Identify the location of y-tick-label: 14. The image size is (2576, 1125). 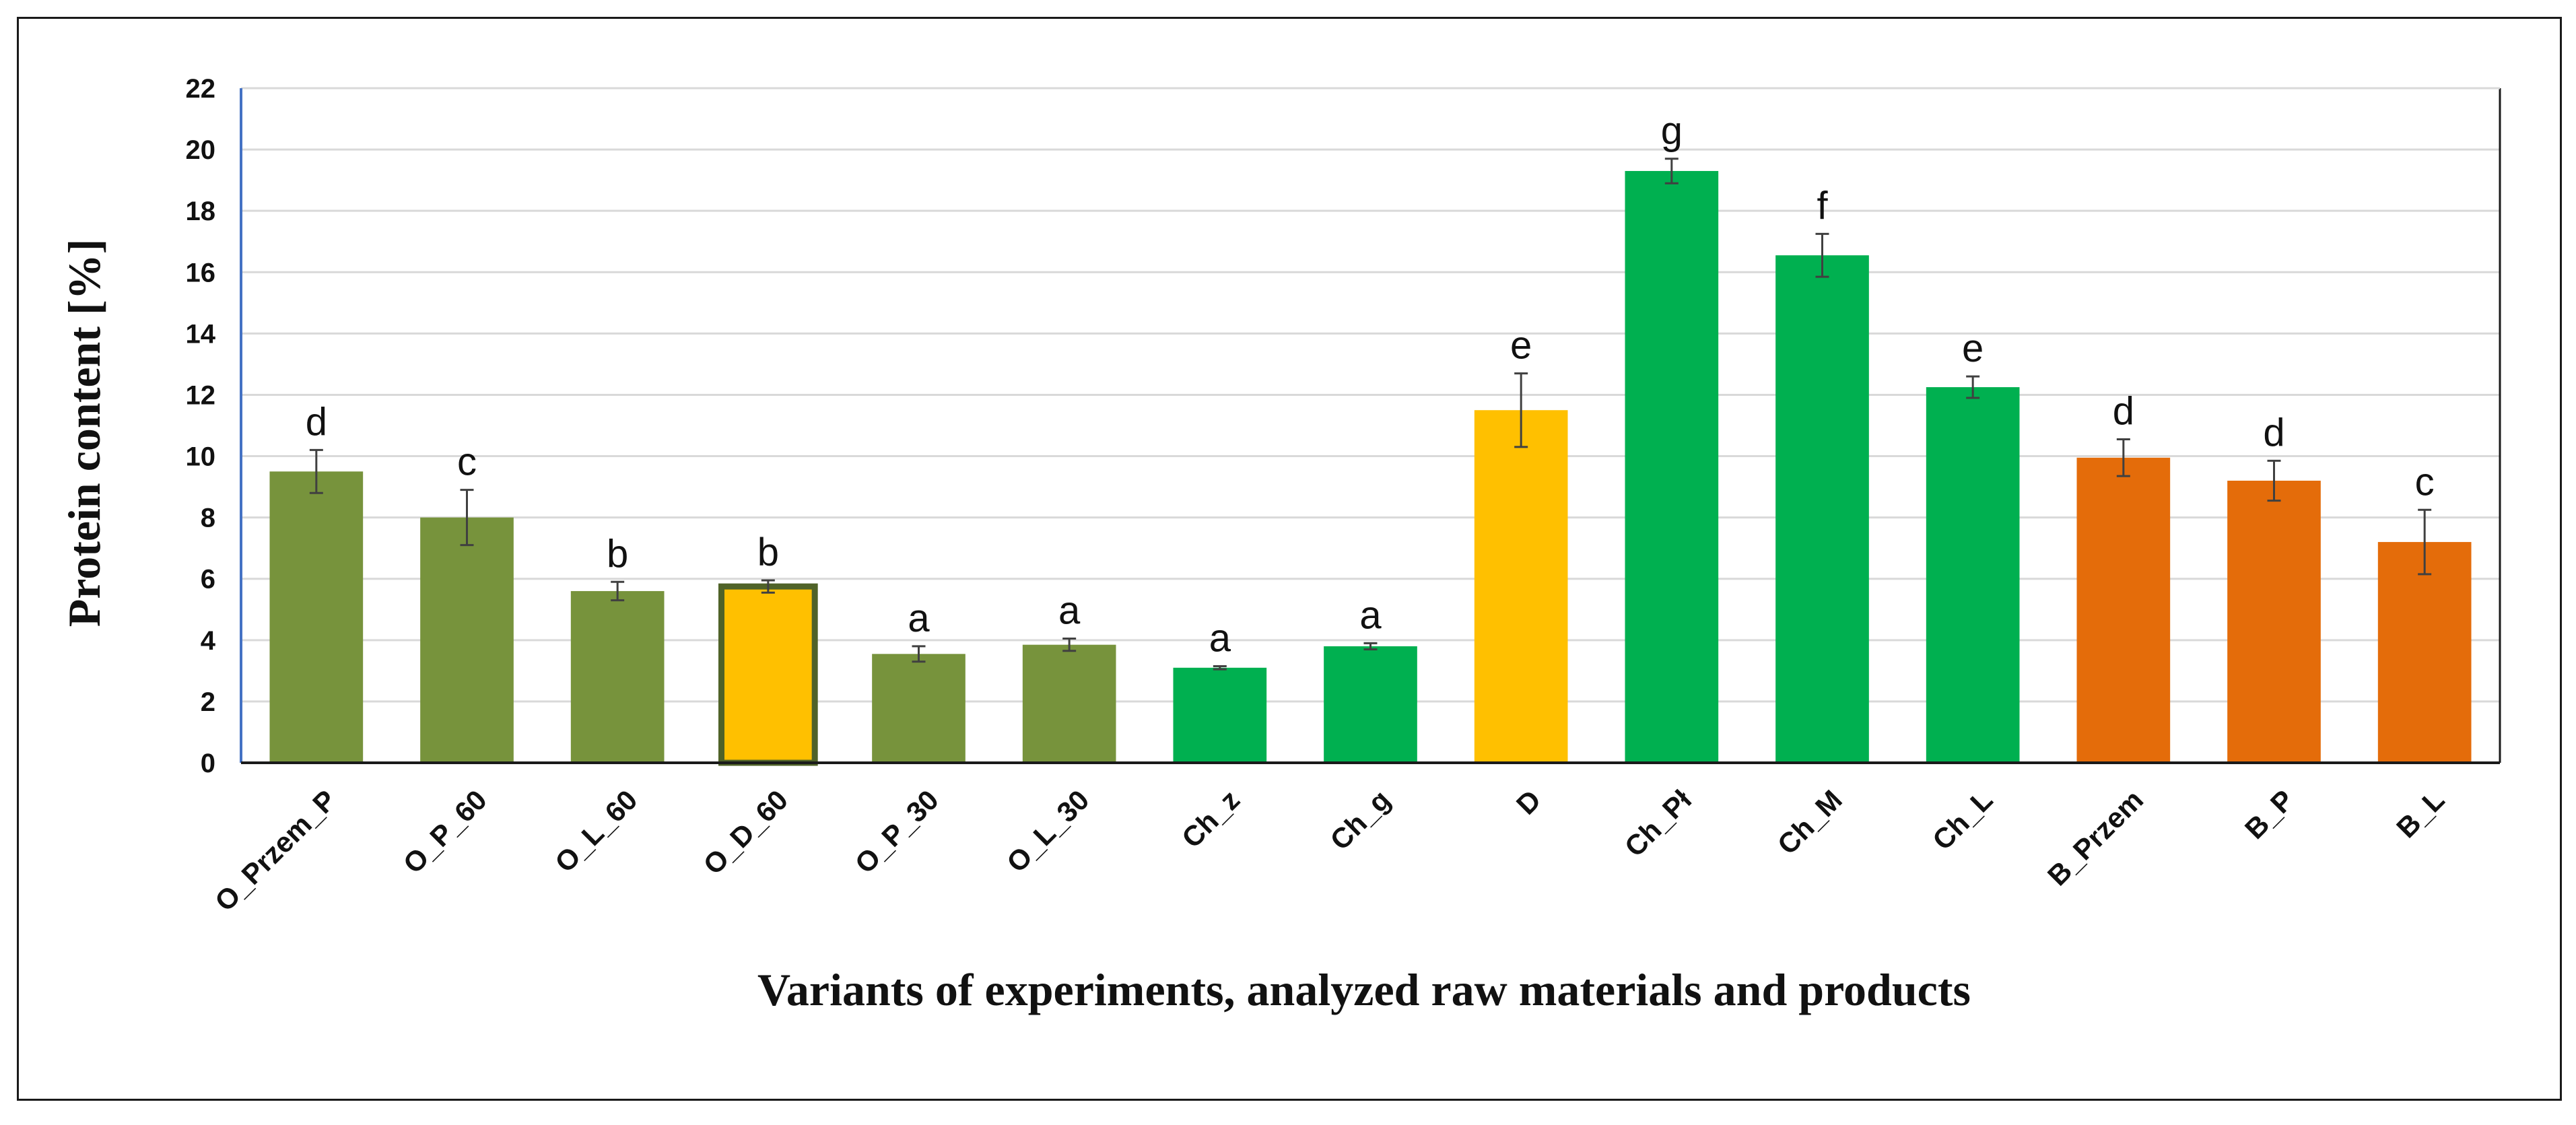
(201, 334).